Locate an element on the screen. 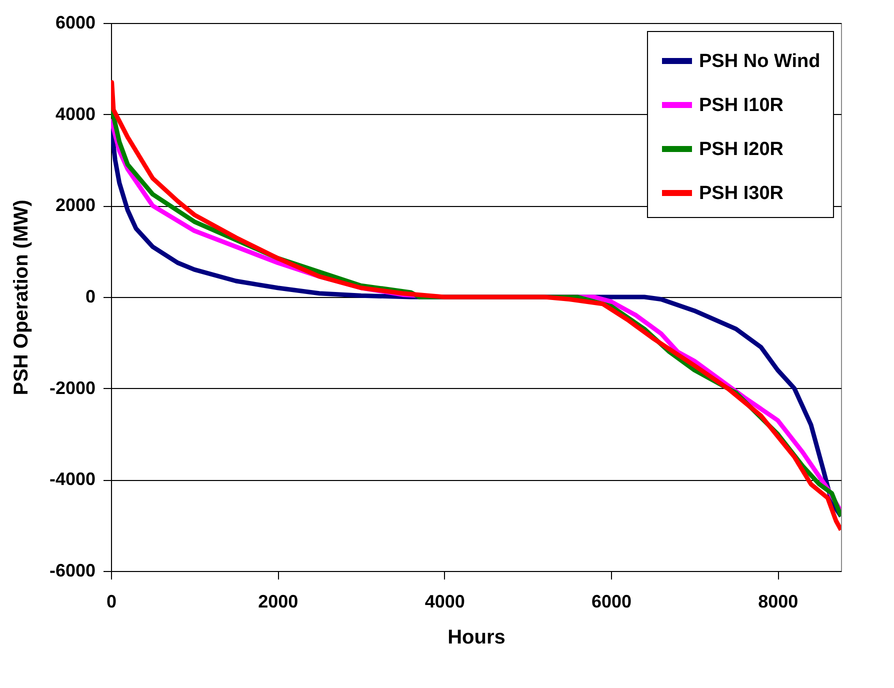 The width and height of the screenshot is (894, 688). x-tick-label: 2000 is located at coordinates (278, 602).